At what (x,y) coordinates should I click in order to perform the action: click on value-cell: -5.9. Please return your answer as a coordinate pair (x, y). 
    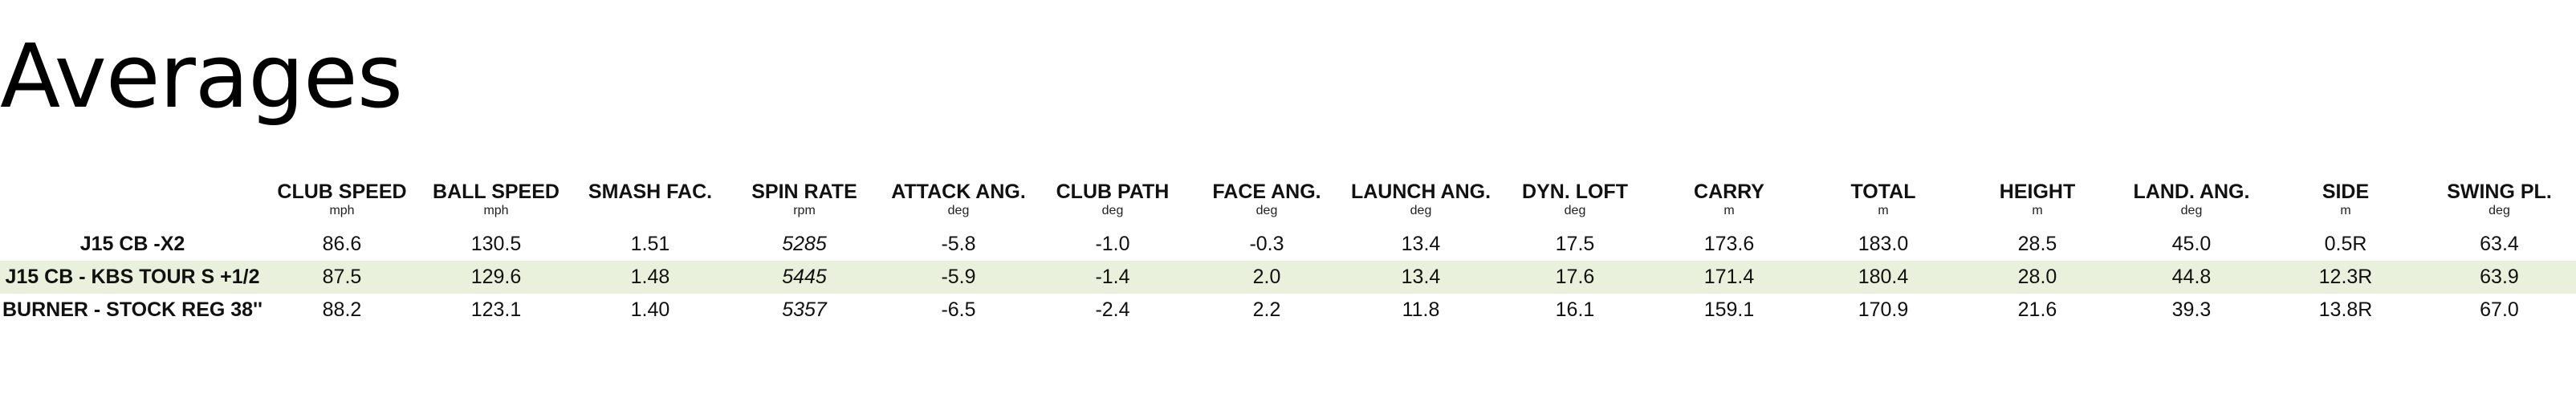
    Looking at the image, I should click on (958, 277).